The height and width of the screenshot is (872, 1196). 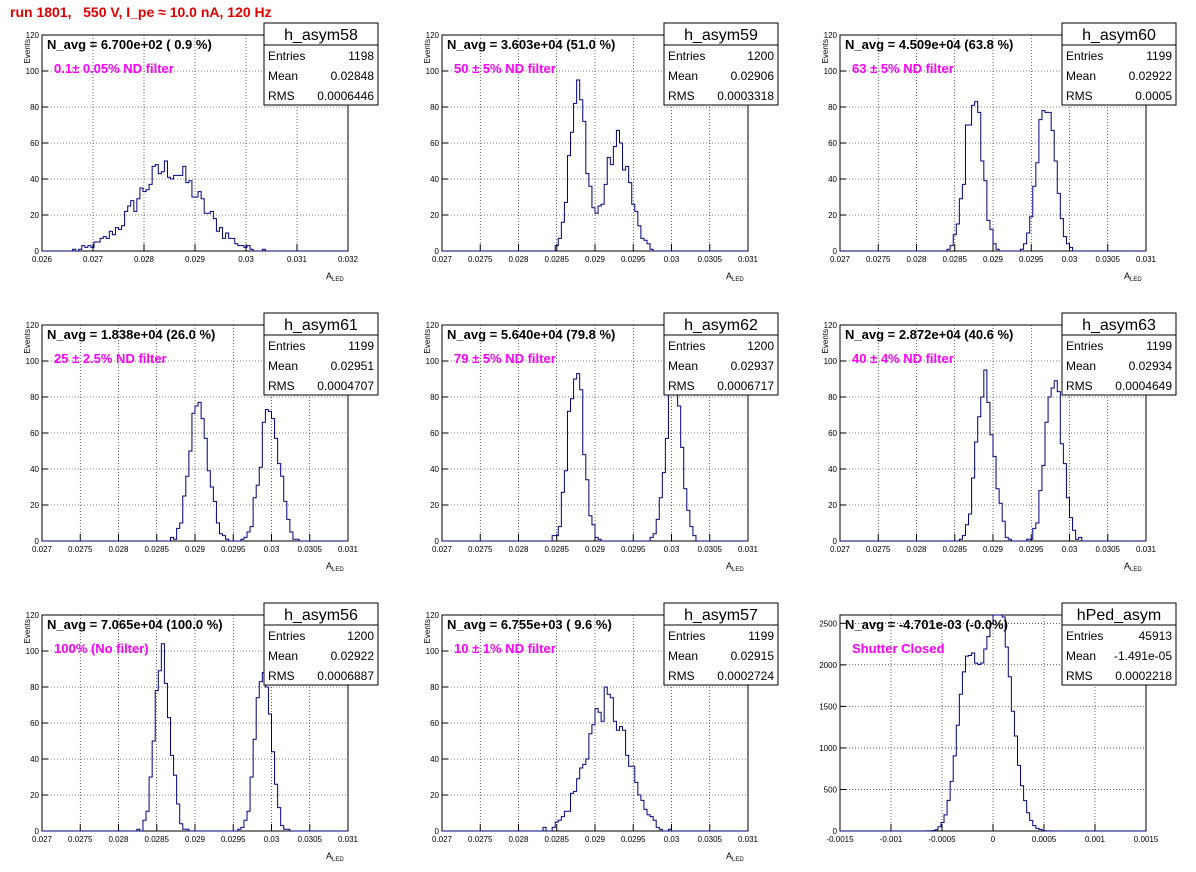 I want to click on x-tick-label: 0.0015, so click(x=1146, y=839).